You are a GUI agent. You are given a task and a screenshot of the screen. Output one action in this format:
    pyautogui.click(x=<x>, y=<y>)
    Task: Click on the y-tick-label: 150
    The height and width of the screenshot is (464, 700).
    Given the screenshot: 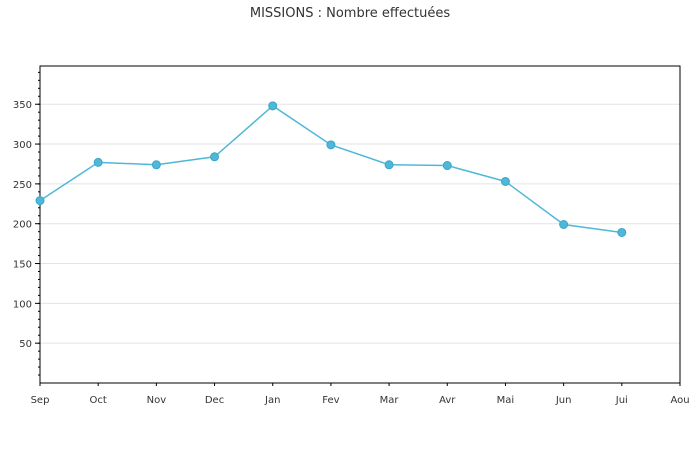 What is the action you would take?
    pyautogui.click(x=22, y=265)
    